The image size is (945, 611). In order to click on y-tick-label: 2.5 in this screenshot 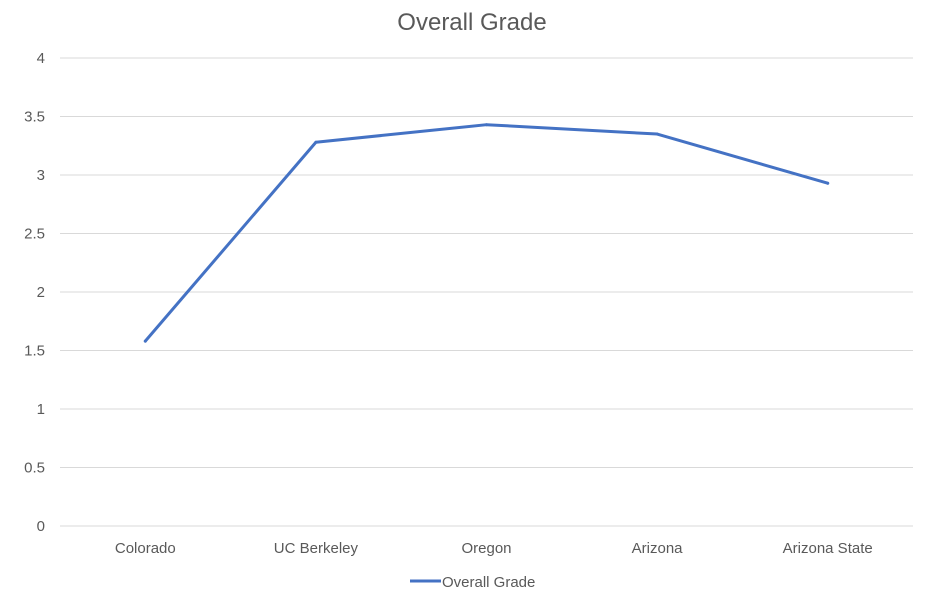, I will do `click(34, 234)`.